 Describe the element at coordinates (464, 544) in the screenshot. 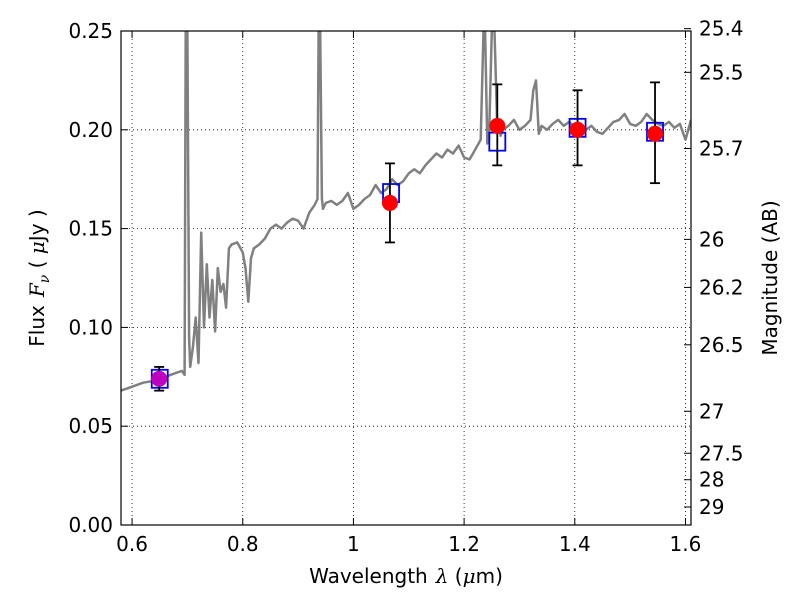

I see `x-tick-label: 1.2` at that location.